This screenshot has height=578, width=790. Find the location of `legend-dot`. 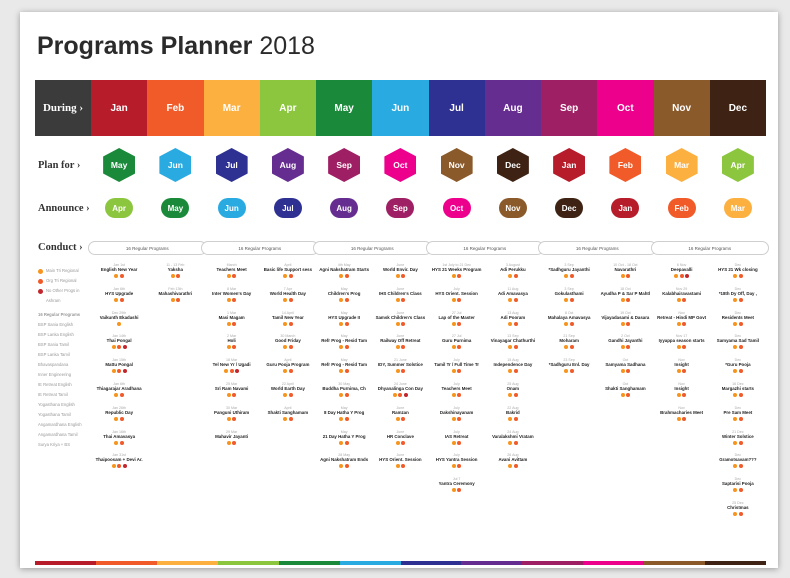

legend-dot is located at coordinates (40, 291).